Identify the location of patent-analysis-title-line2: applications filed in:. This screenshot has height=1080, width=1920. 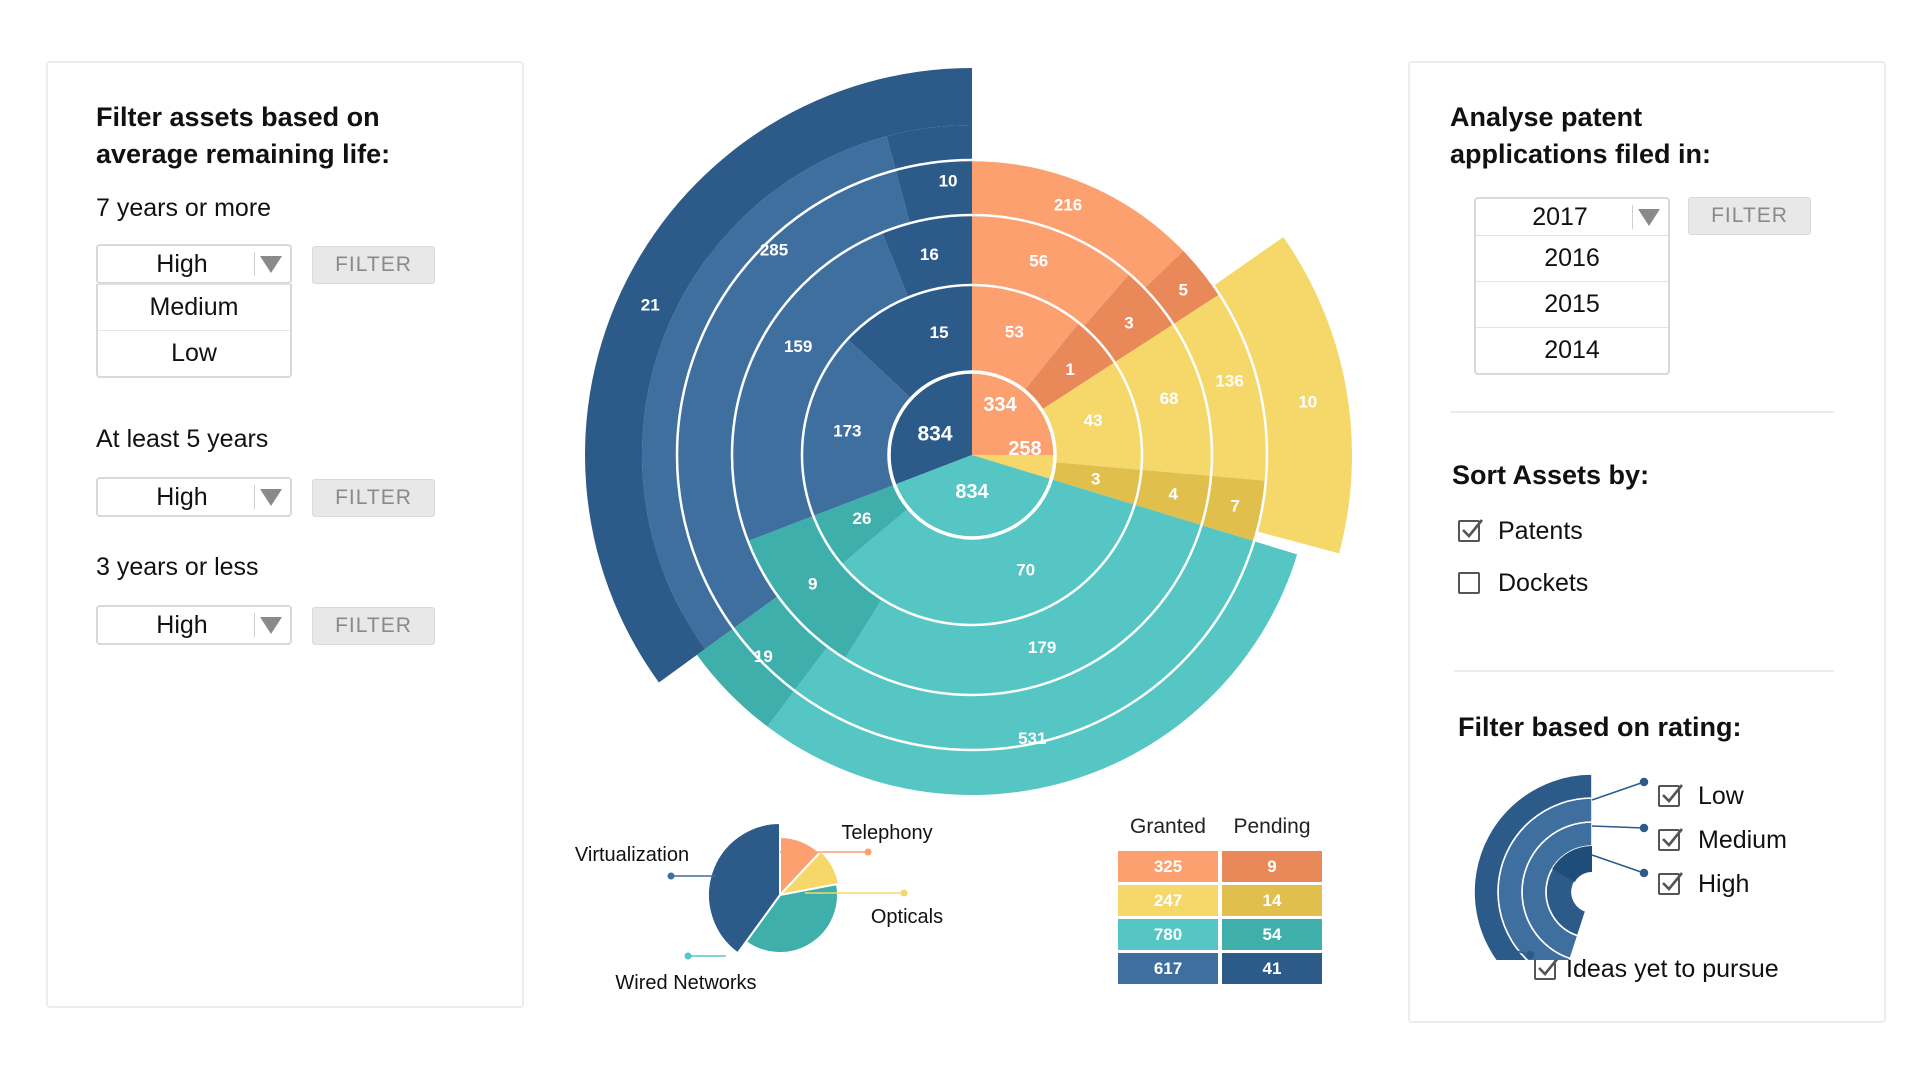
(1581, 154).